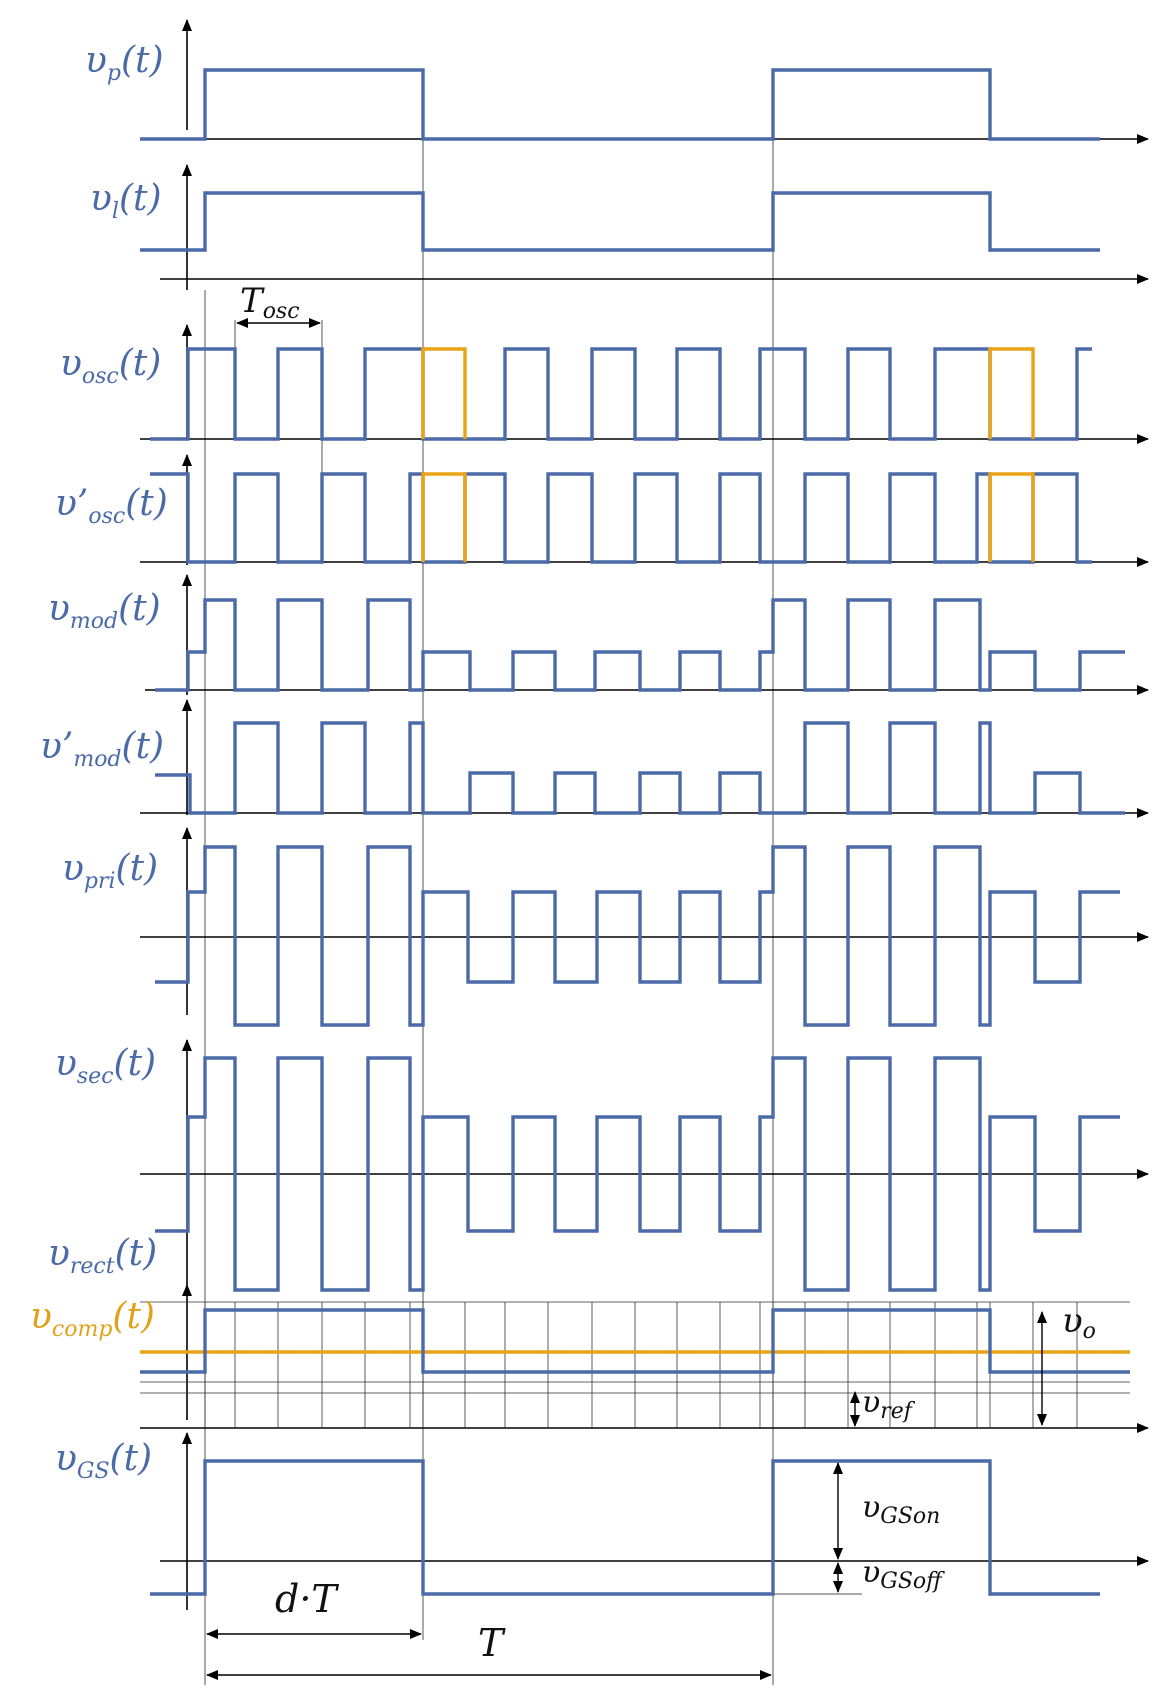 This screenshot has height=1698, width=1175. I want to click on label-vosc2: υ’osc(t), so click(111, 506).